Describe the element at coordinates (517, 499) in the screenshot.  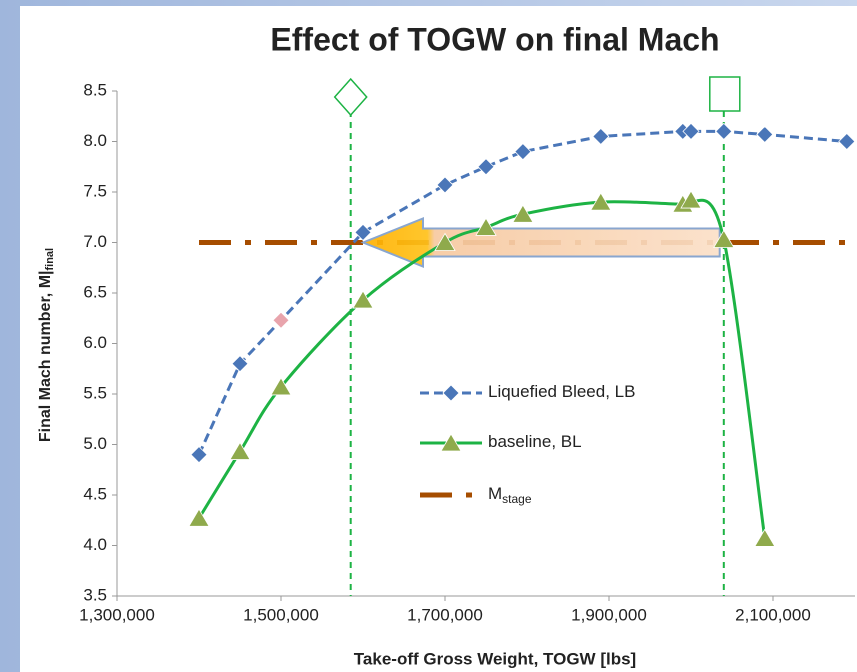
I see `legend-label-sub: stage` at that location.